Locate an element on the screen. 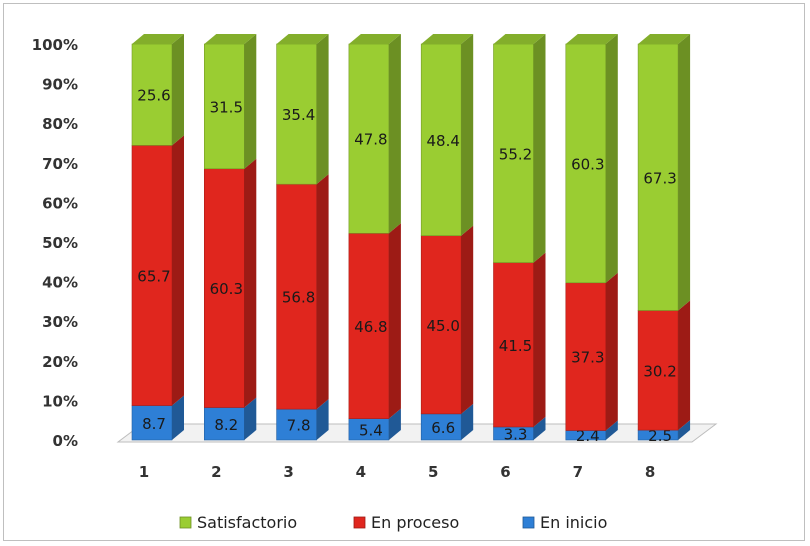 This screenshot has height=546, width=810. y-tick-label: 10% is located at coordinates (60, 401).